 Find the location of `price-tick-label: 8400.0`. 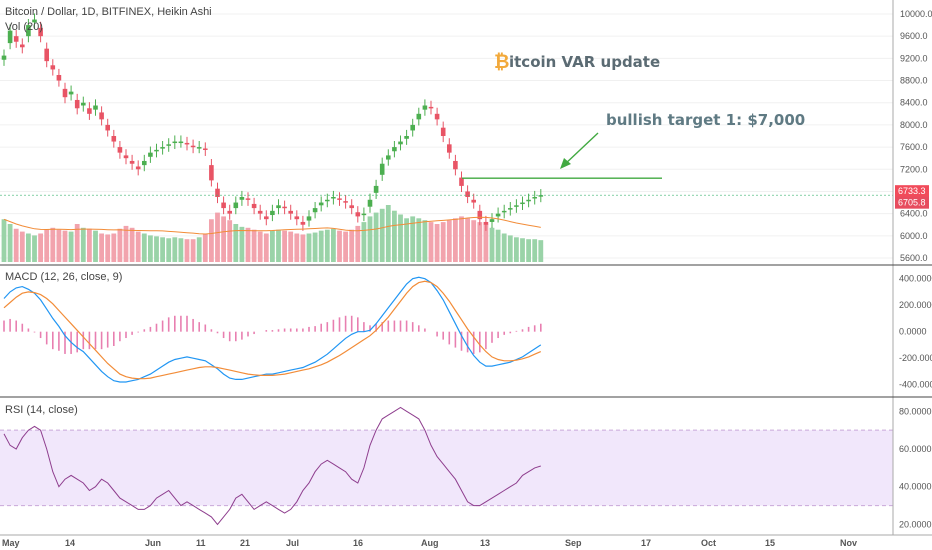

price-tick-label: 8400.0 is located at coordinates (914, 103).